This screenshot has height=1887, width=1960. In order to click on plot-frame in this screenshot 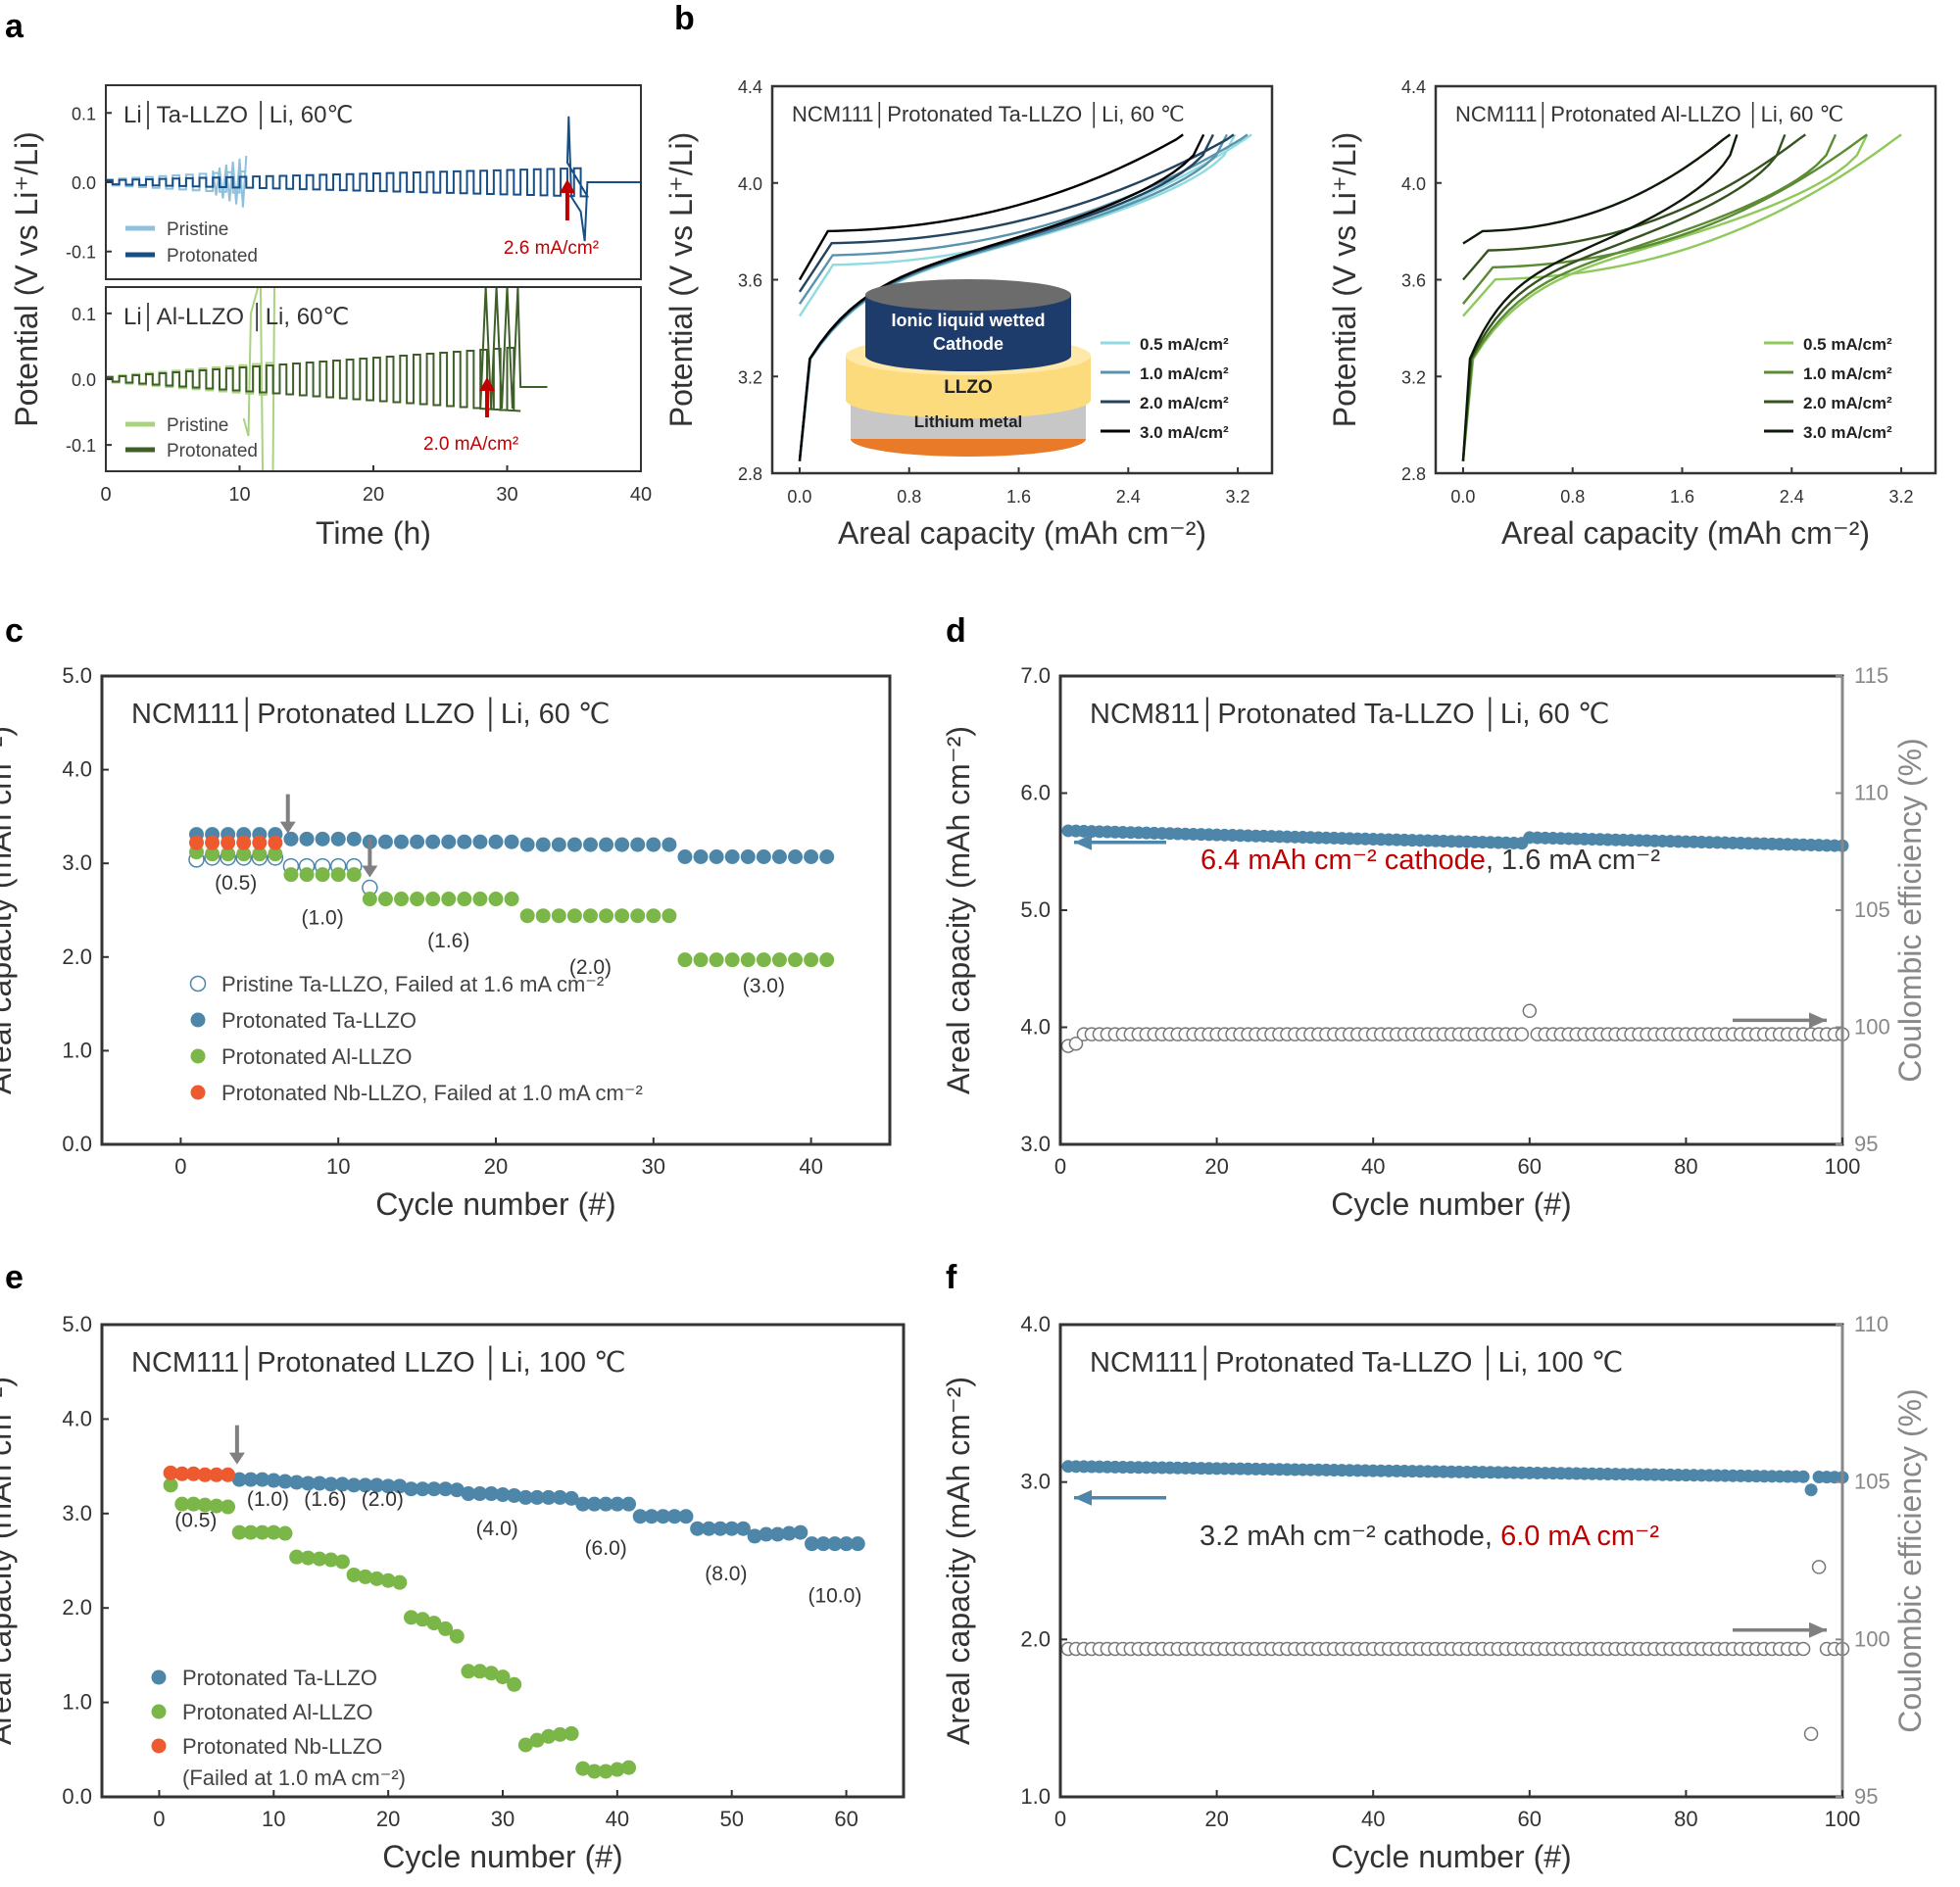, I will do `click(496, 910)`.